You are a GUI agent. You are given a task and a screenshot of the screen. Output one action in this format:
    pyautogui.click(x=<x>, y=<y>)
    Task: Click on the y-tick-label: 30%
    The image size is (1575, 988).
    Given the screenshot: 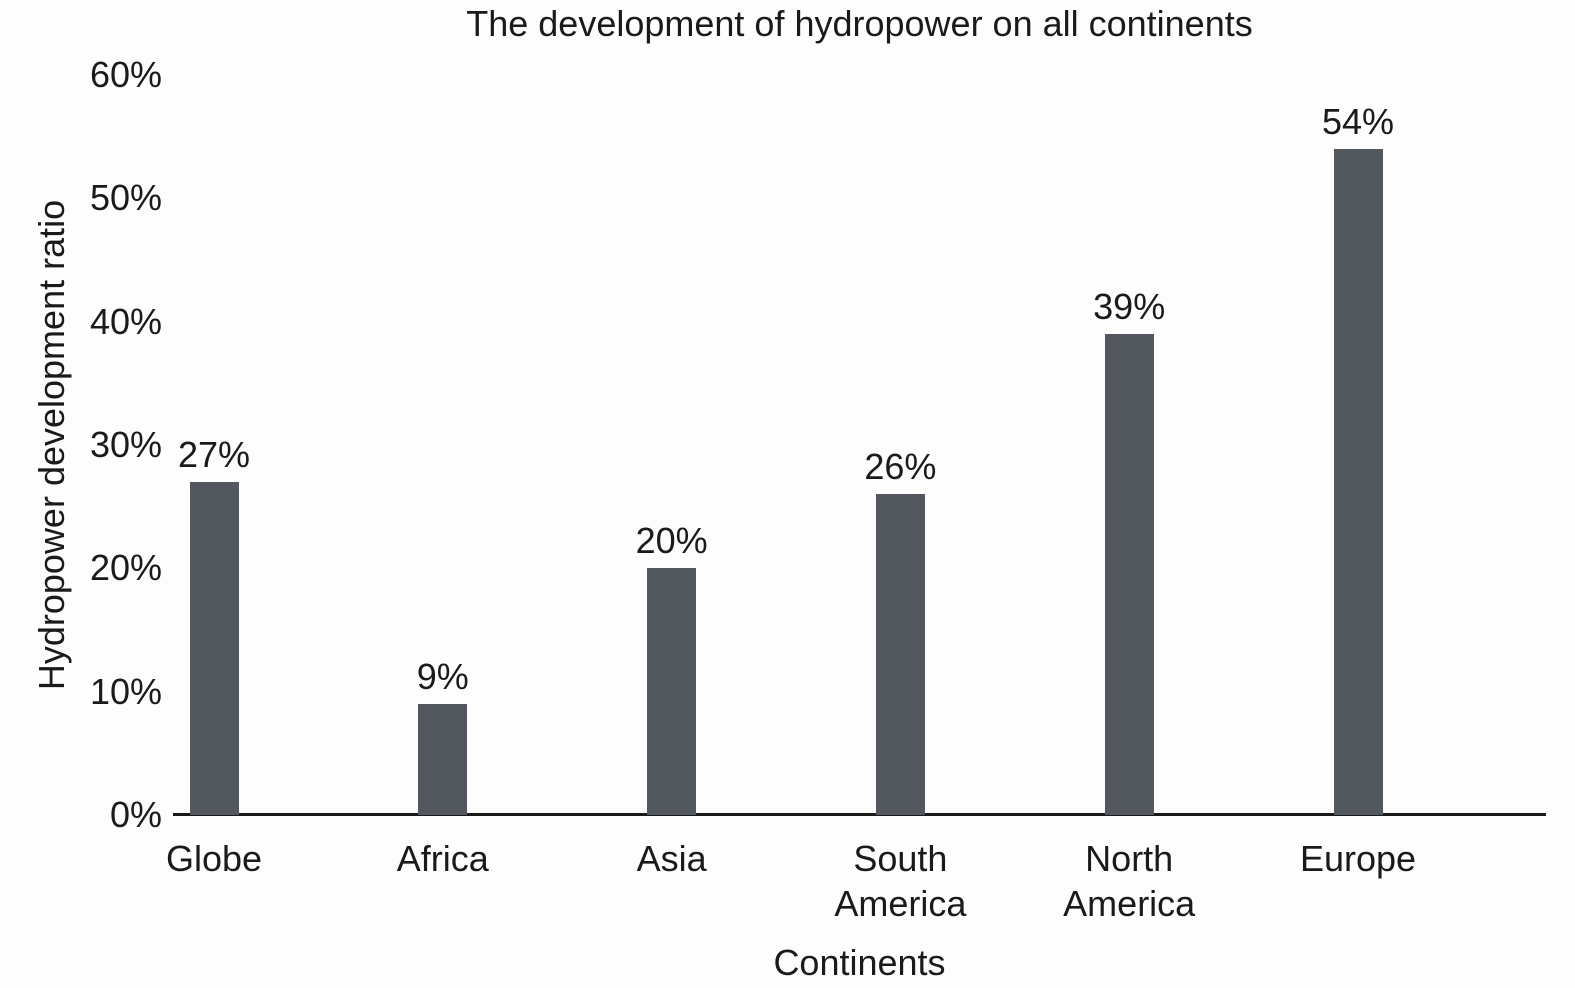 What is the action you would take?
    pyautogui.click(x=125, y=444)
    